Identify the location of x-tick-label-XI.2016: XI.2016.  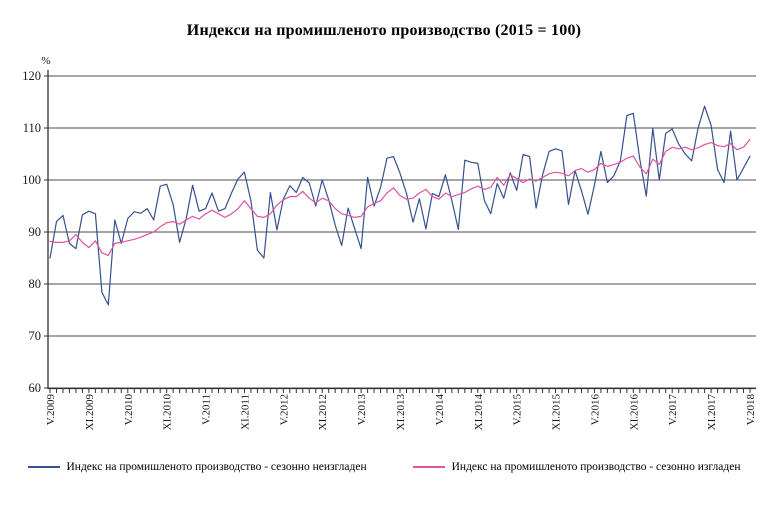
(634, 412).